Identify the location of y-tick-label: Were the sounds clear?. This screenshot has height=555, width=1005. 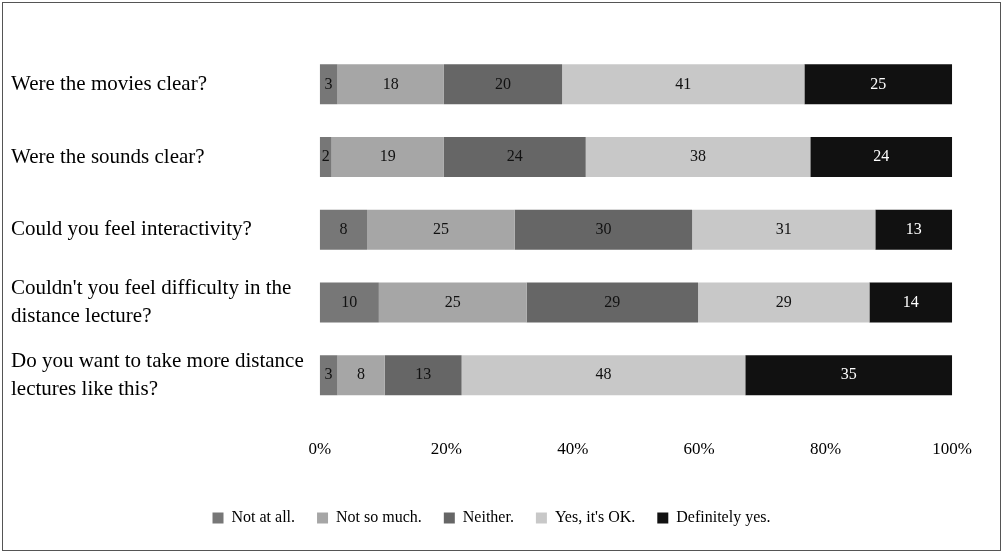
(108, 155).